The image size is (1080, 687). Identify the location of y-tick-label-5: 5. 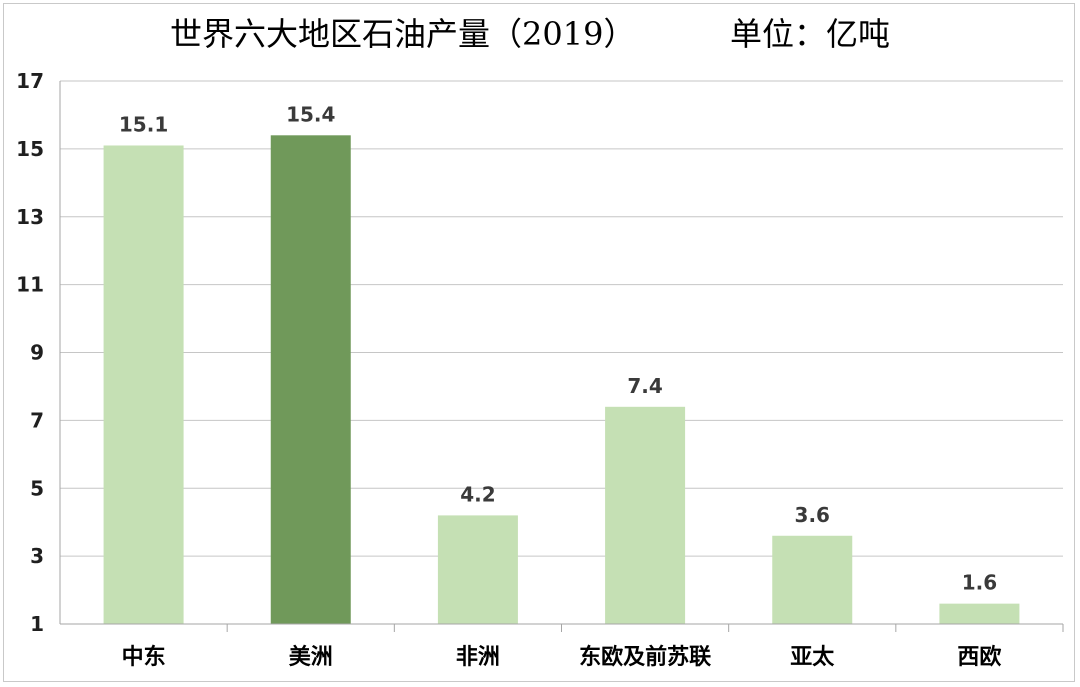
(37, 488).